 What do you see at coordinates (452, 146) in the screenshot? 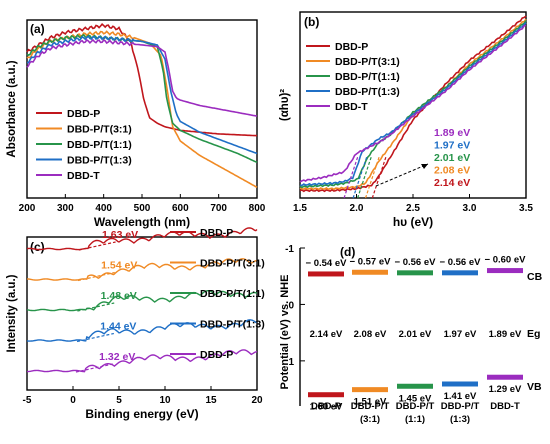
I see `panel-b-gap-label-1: 1.97 eV` at bounding box center [452, 146].